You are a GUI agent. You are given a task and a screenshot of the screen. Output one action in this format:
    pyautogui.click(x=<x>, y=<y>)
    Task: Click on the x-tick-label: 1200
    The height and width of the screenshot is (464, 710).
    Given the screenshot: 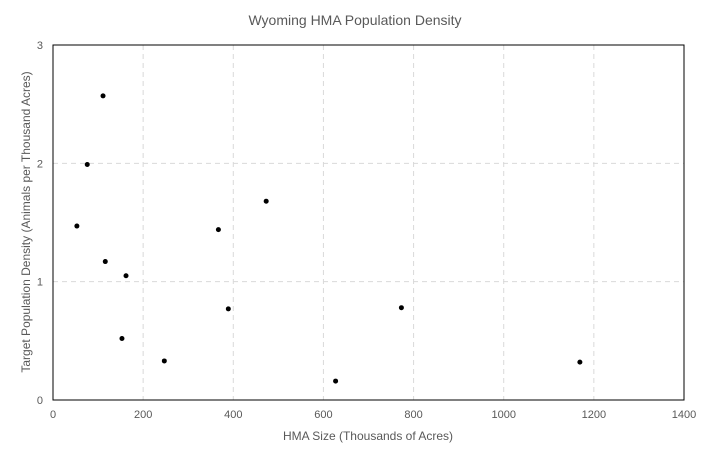 What is the action you would take?
    pyautogui.click(x=594, y=415)
    